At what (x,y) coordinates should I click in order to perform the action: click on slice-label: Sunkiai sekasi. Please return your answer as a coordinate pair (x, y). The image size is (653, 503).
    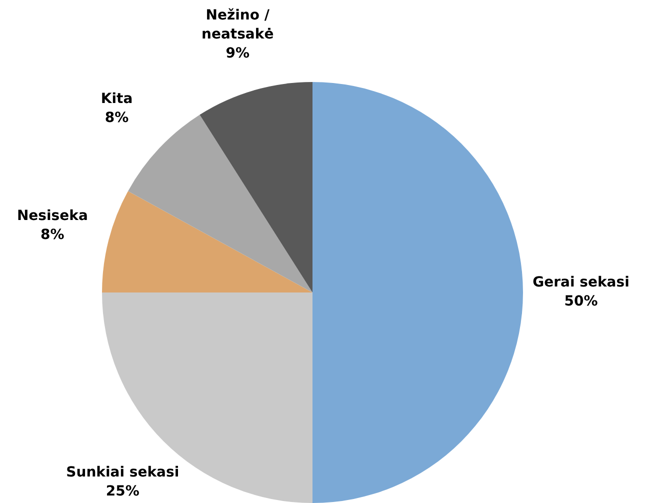
    Looking at the image, I should click on (123, 472).